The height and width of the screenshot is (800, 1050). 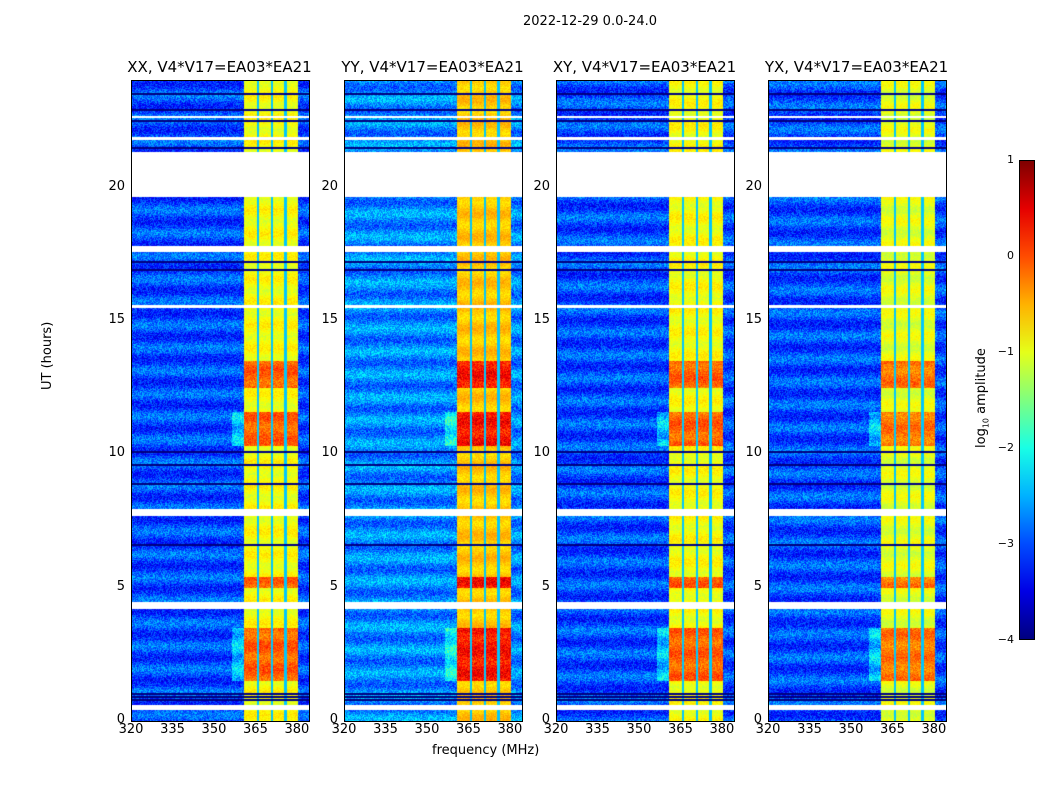 I want to click on colorbar-tick-label: 0, so click(x=1010, y=255).